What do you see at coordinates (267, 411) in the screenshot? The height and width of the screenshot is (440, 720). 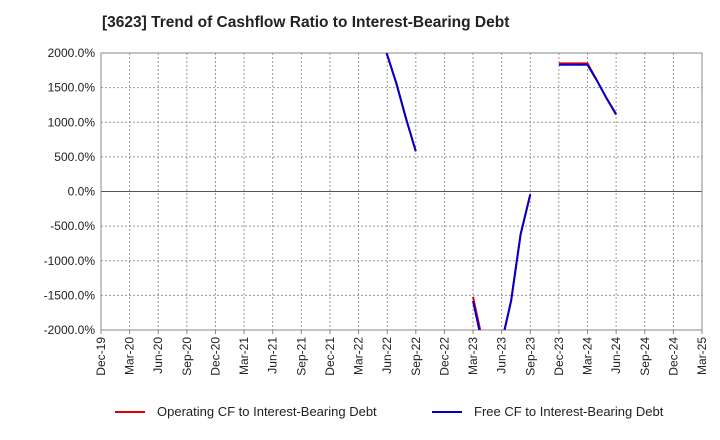 I see `legend-label-operating-cf: Operating CF to Interest-Bearing Debt` at bounding box center [267, 411].